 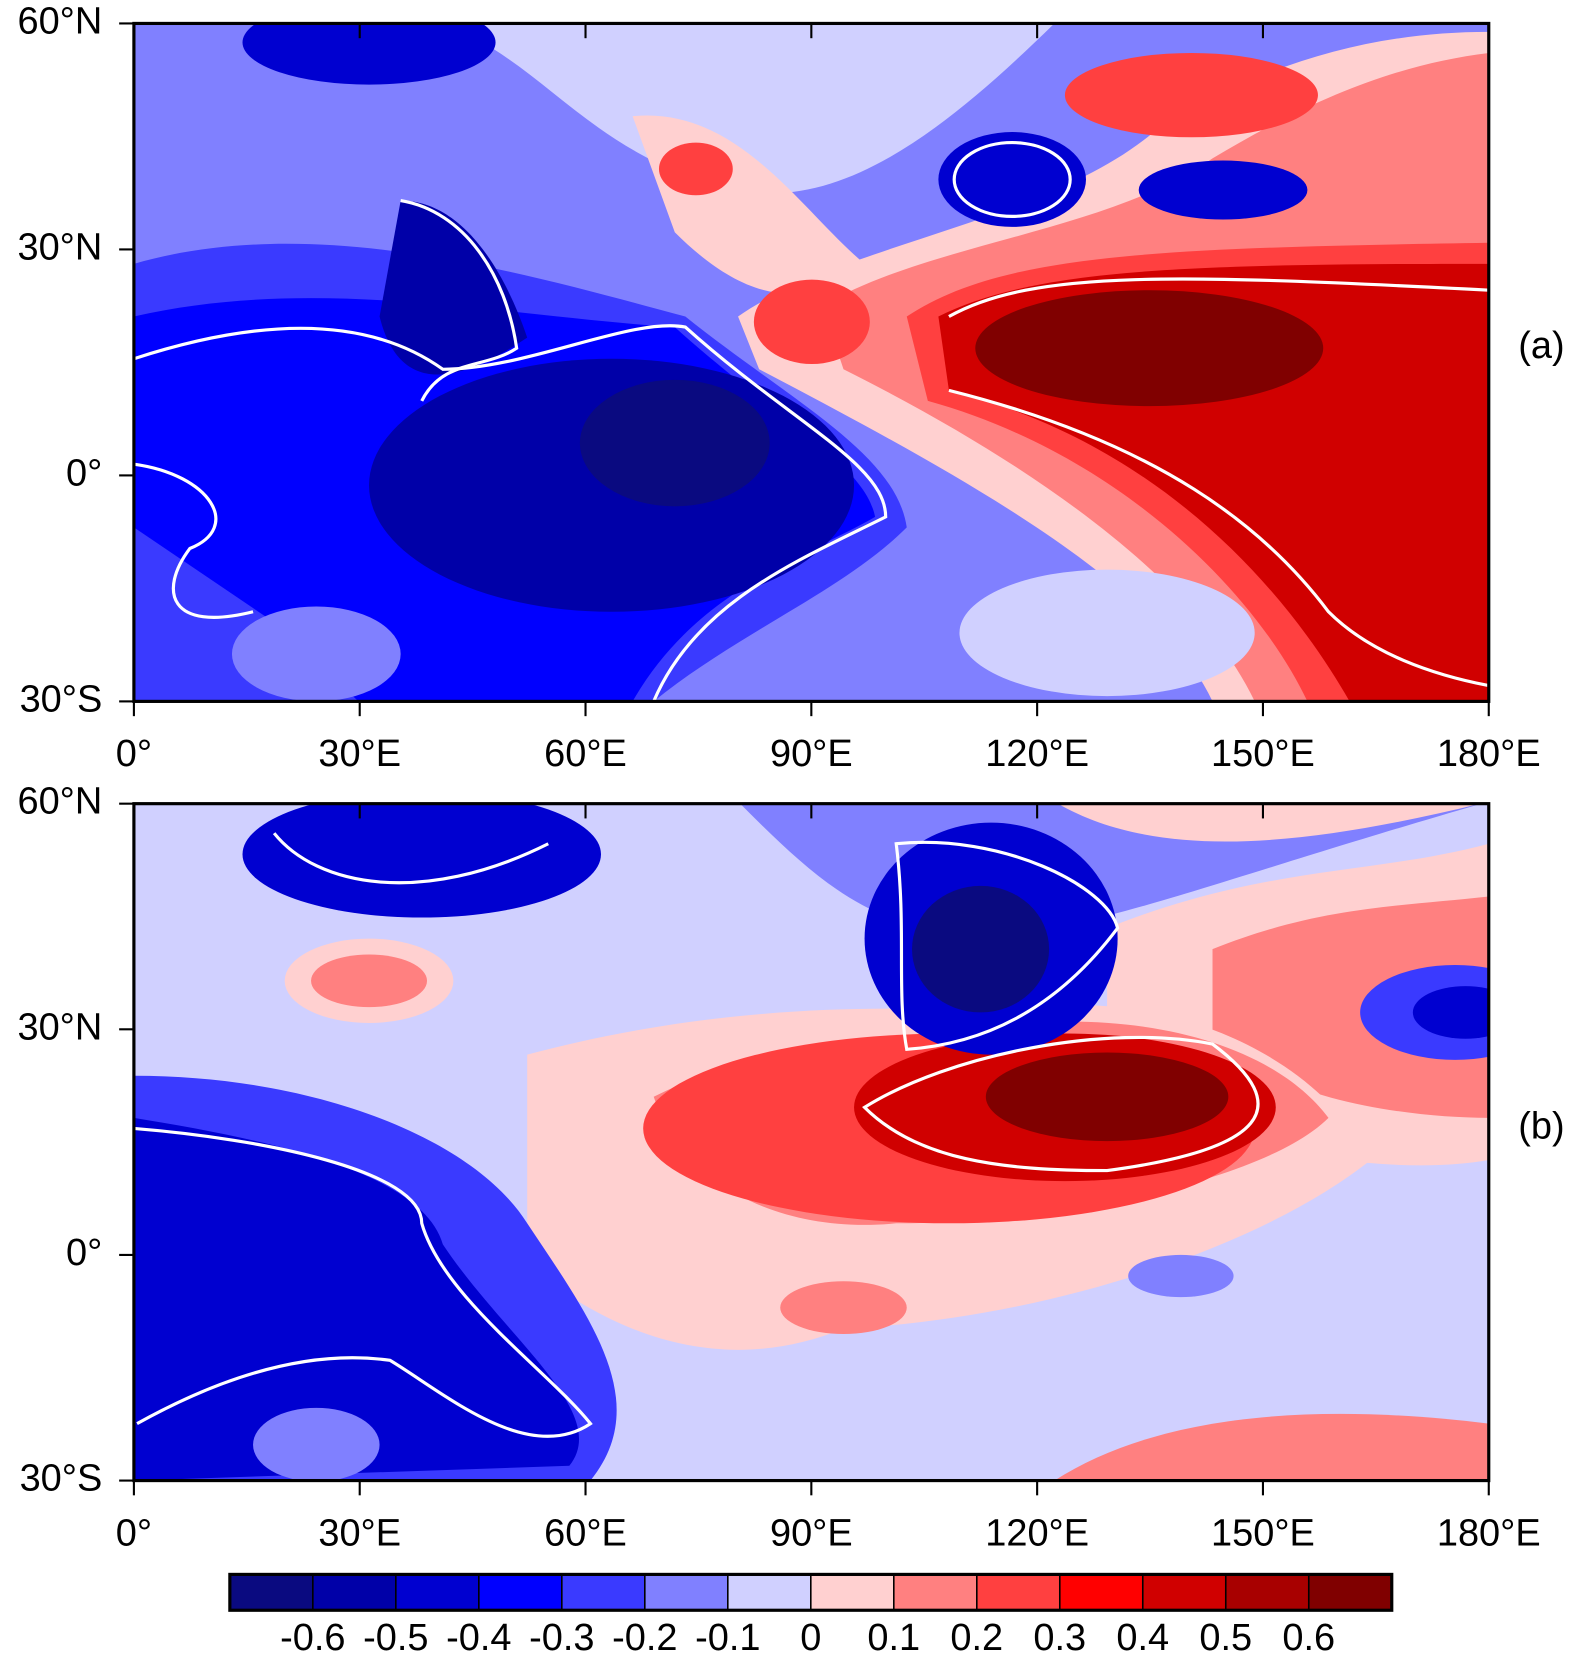 What do you see at coordinates (561, 1638) in the screenshot?
I see `colorbar-label: -0.3` at bounding box center [561, 1638].